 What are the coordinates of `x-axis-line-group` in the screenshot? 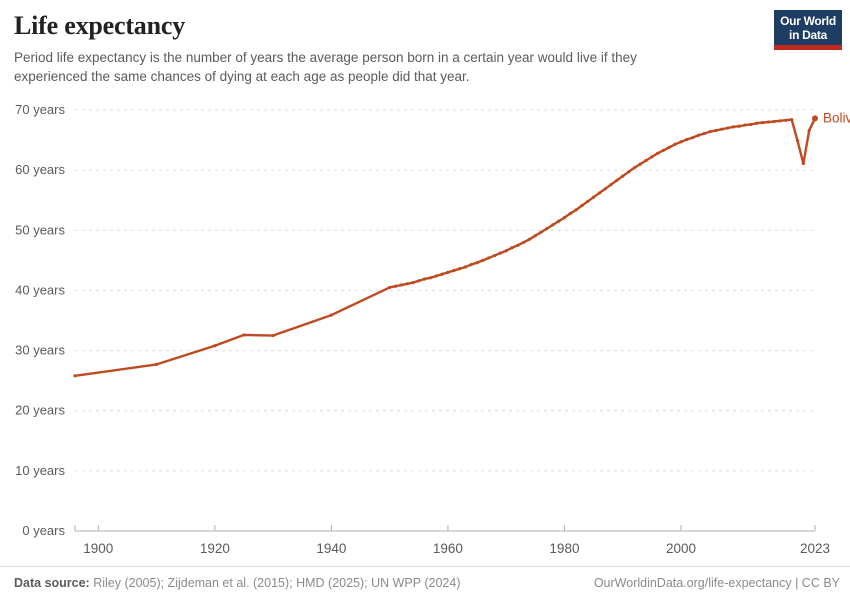 It's located at (445, 528).